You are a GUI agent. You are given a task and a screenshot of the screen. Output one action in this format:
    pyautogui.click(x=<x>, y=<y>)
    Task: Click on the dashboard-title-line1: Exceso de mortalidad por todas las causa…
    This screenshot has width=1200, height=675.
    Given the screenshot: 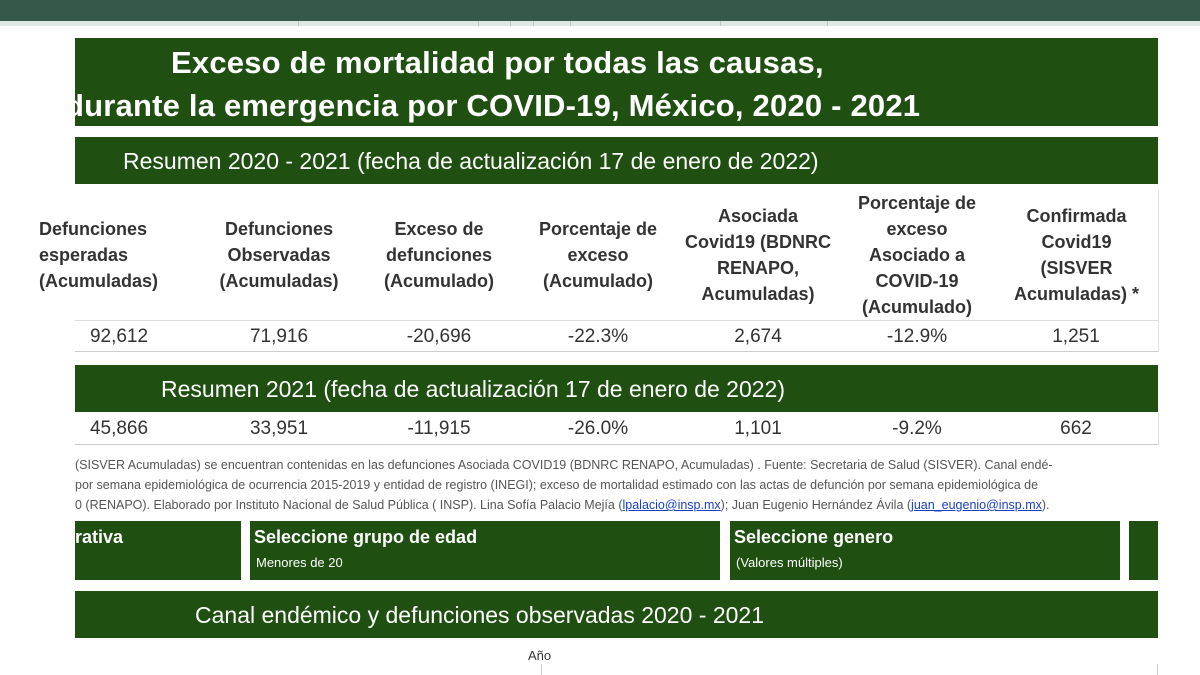 What is the action you would take?
    pyautogui.click(x=497, y=62)
    